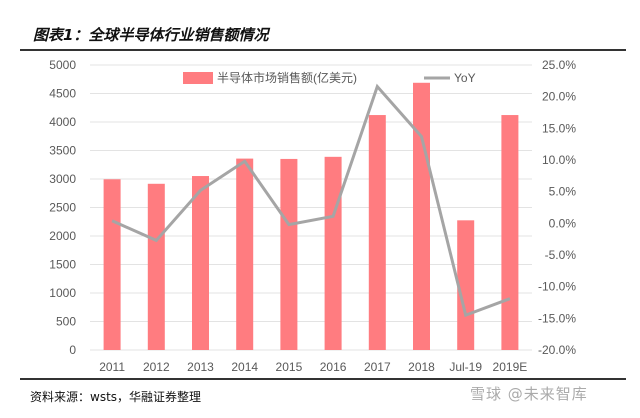 The image size is (640, 418). What do you see at coordinates (62, 293) in the screenshot?
I see `y-left-tick-label: 1000` at bounding box center [62, 293].